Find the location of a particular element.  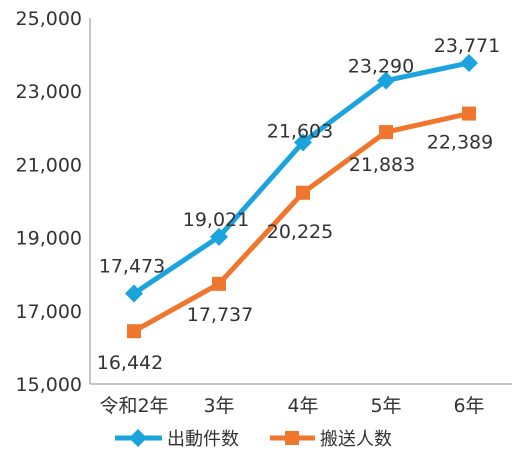

data-label: 17,473 is located at coordinates (132, 266).